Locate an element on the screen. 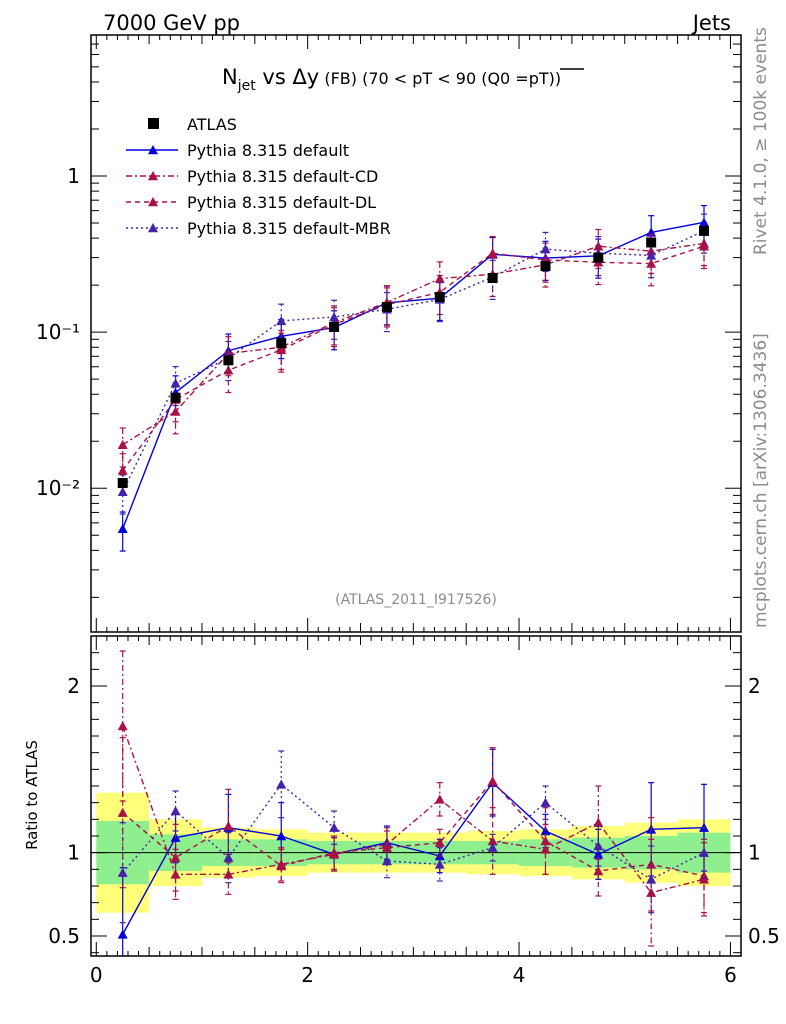 This screenshot has width=786, height=1024. title-sub: jet is located at coordinates (247, 86).